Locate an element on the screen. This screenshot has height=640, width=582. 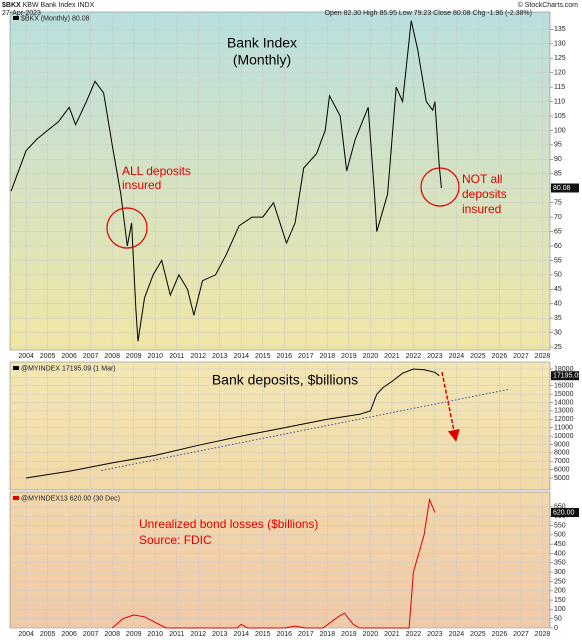
y-tick-label: 130 is located at coordinates (560, 44).